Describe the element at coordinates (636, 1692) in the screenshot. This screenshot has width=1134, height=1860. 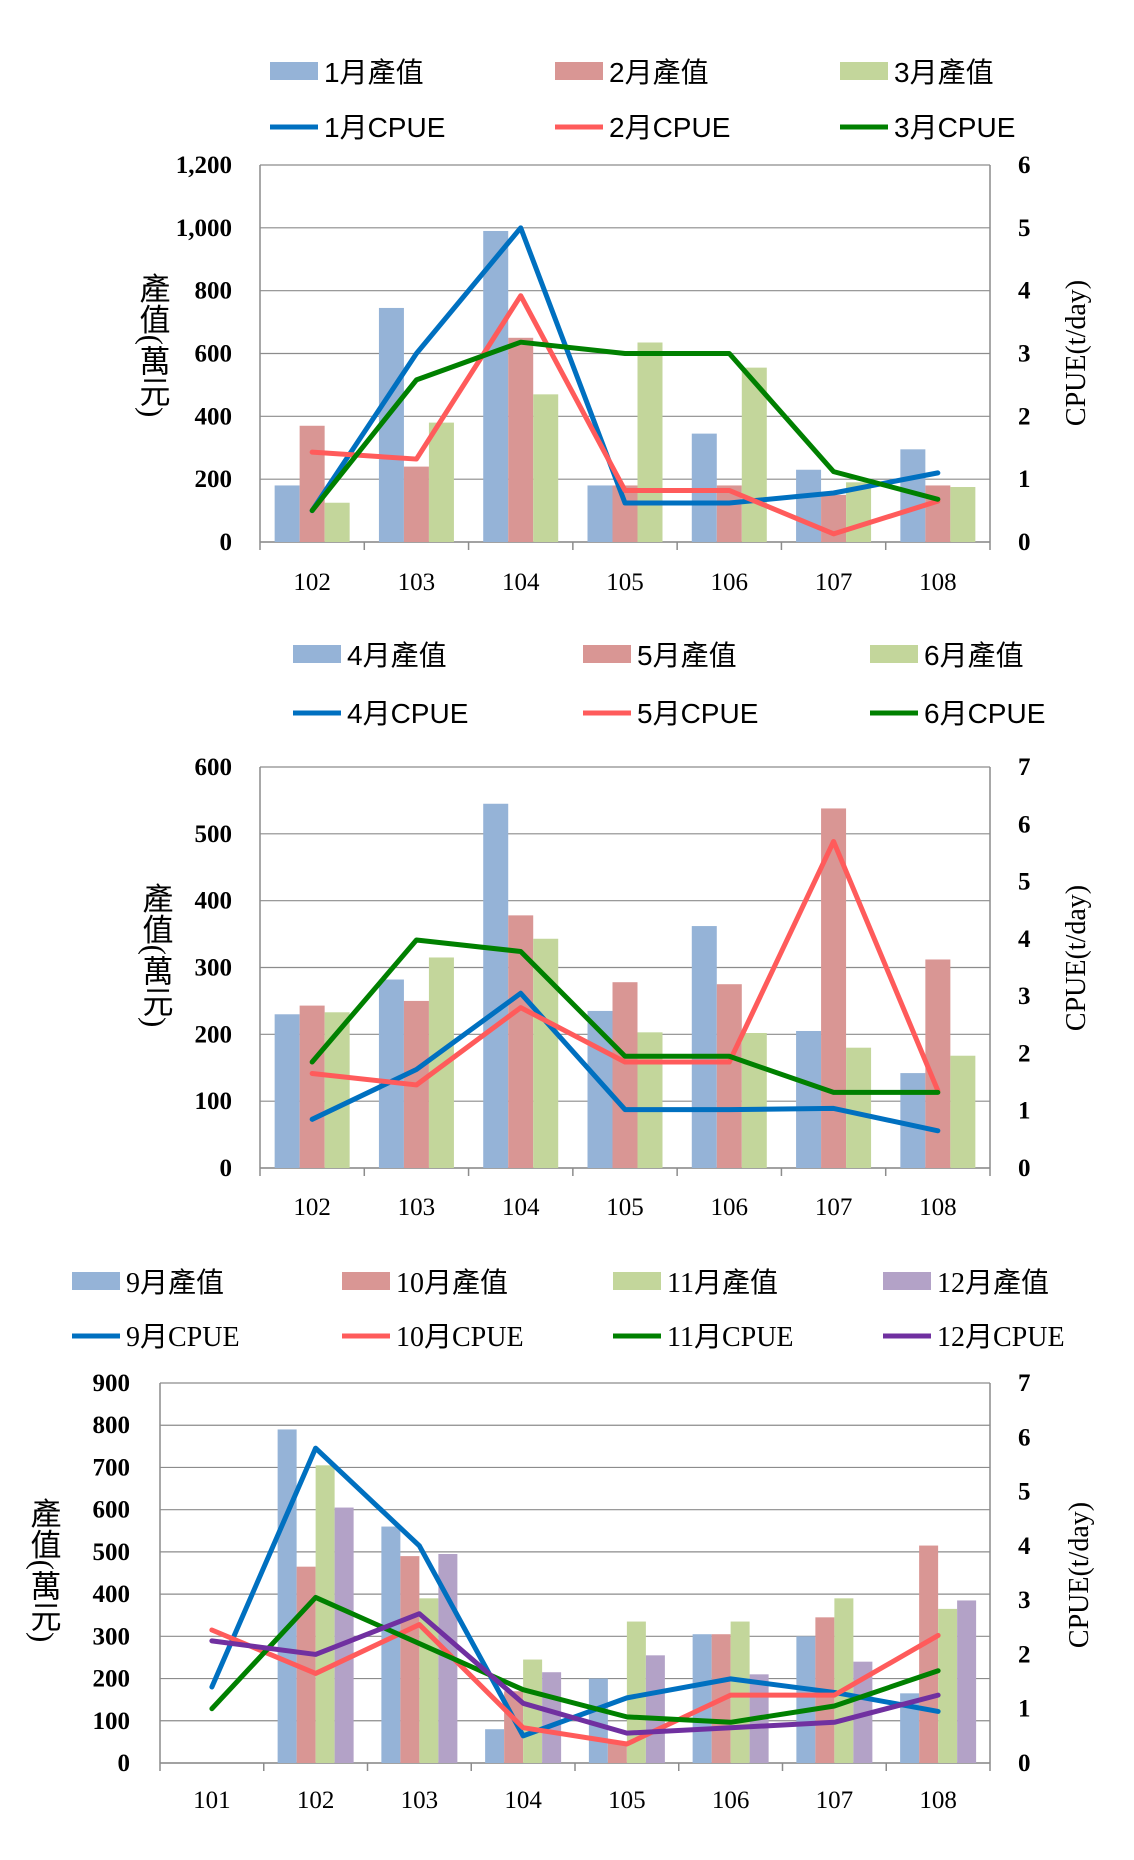
I see `bar-11月產值-105` at that location.